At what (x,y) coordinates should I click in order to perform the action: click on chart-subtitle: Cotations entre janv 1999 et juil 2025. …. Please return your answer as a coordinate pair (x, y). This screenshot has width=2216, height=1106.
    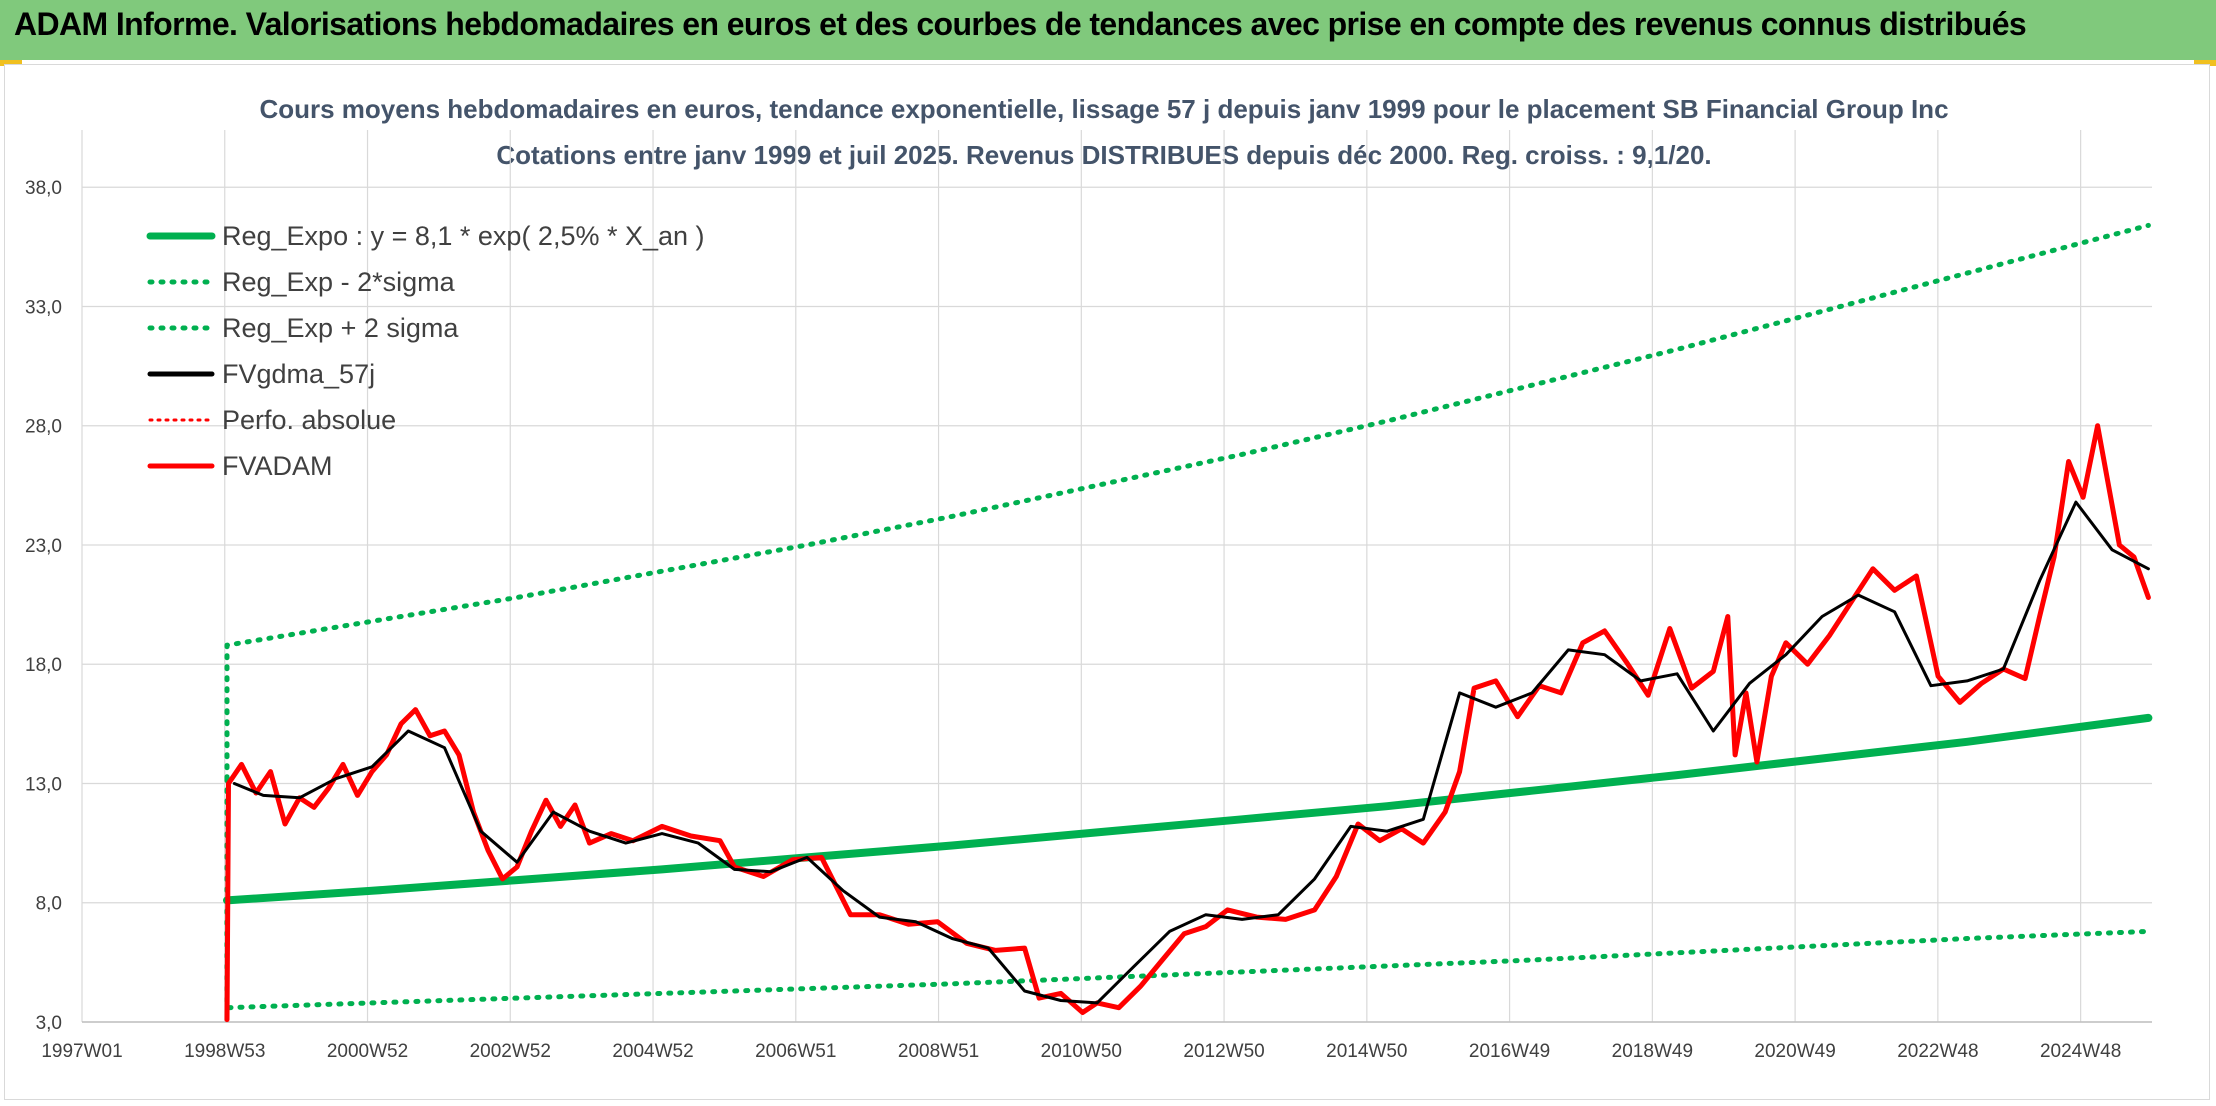
    Looking at the image, I should click on (1103, 155).